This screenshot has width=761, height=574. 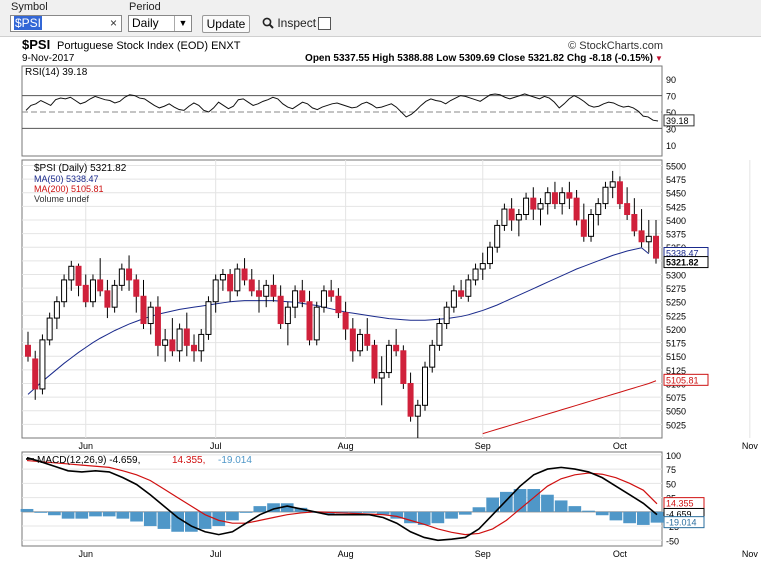 What do you see at coordinates (216, 554) in the screenshot?
I see `macd-x-label: Jul` at bounding box center [216, 554].